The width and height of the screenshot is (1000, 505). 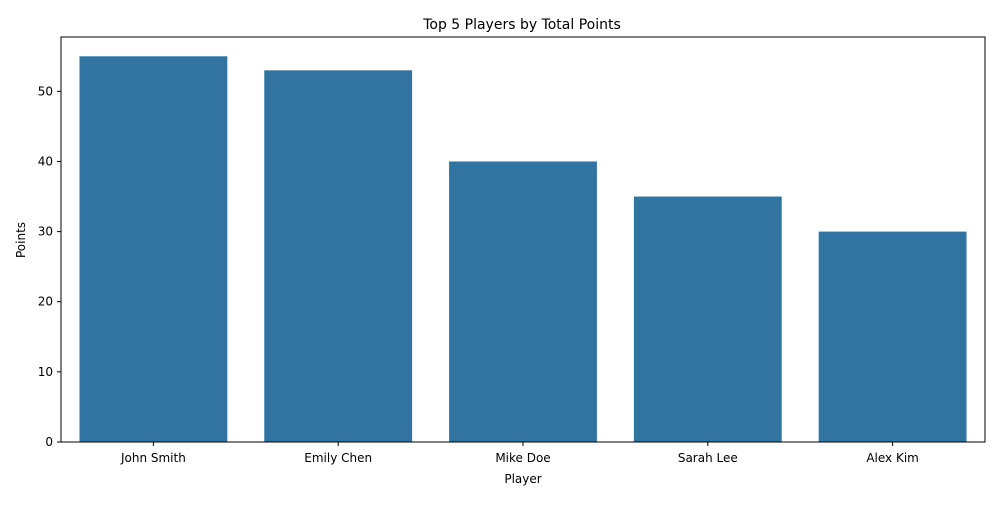 What do you see at coordinates (892, 458) in the screenshot?
I see `x-tick-label: Alex Kim` at bounding box center [892, 458].